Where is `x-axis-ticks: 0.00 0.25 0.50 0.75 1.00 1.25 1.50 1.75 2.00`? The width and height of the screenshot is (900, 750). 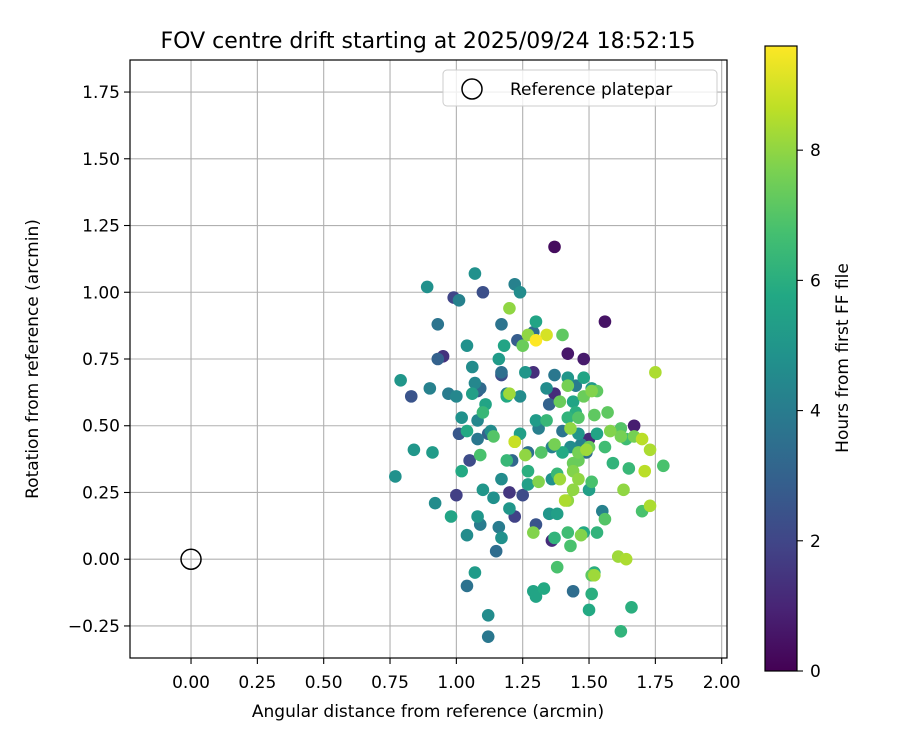 x-axis-ticks: 0.00 0.25 0.50 0.75 1.00 1.25 1.50 1.75 2.00 is located at coordinates (456, 675).